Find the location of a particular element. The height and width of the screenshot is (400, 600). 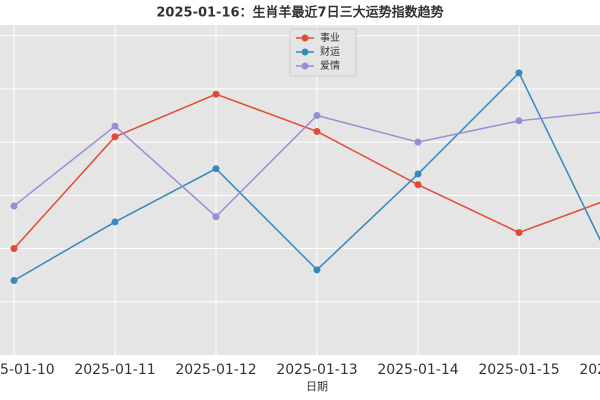

legend-label: 财运 is located at coordinates (330, 51).